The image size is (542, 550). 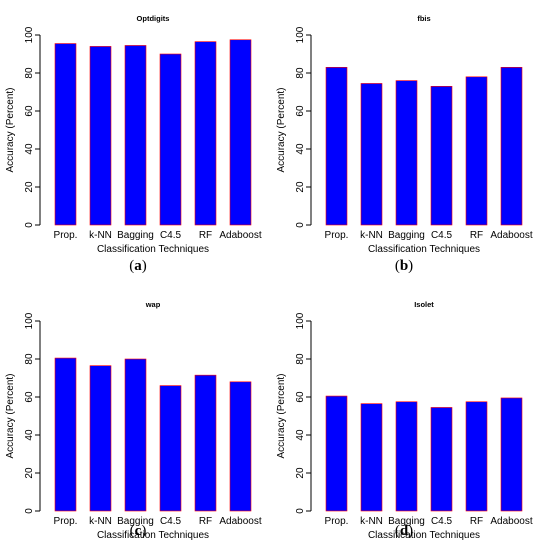 I want to click on chart-title: Isolet, so click(x=424, y=304).